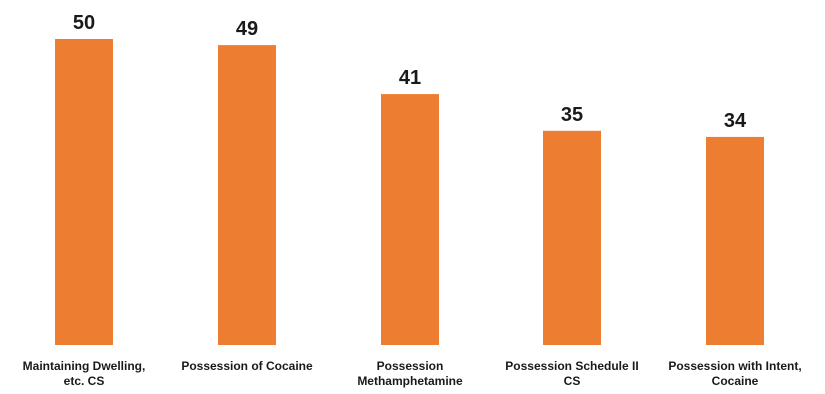 Image resolution: width=825 pixels, height=394 pixels. I want to click on category-label-2: Possession Methamphetamine, so click(410, 373).